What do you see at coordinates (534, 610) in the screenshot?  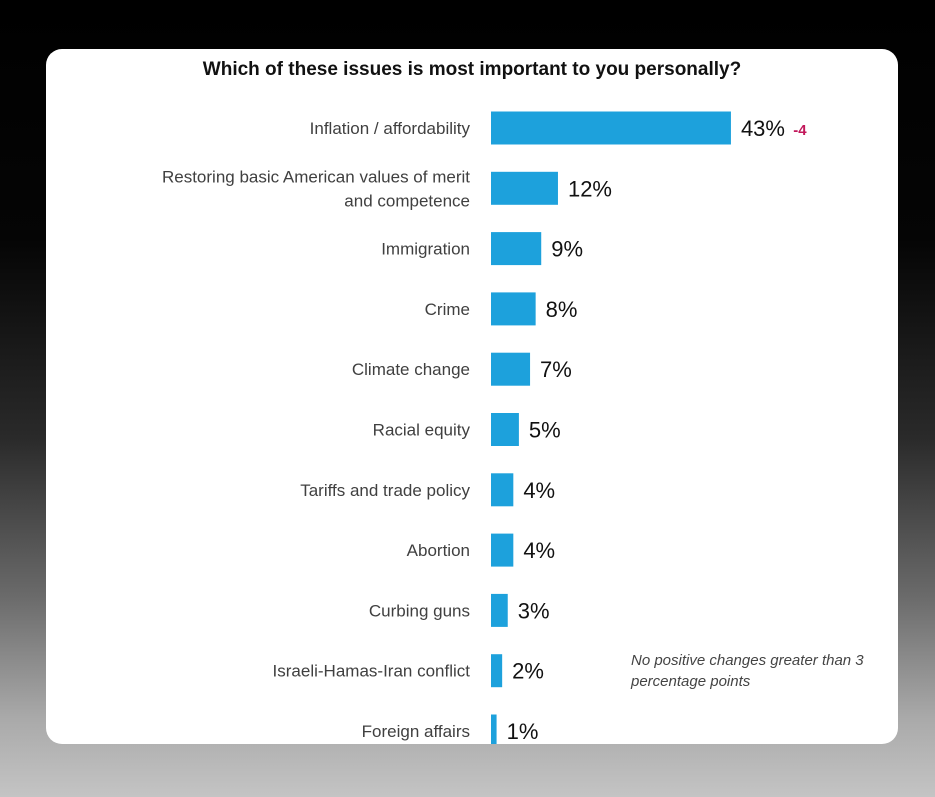 I see `value-label: 3%` at bounding box center [534, 610].